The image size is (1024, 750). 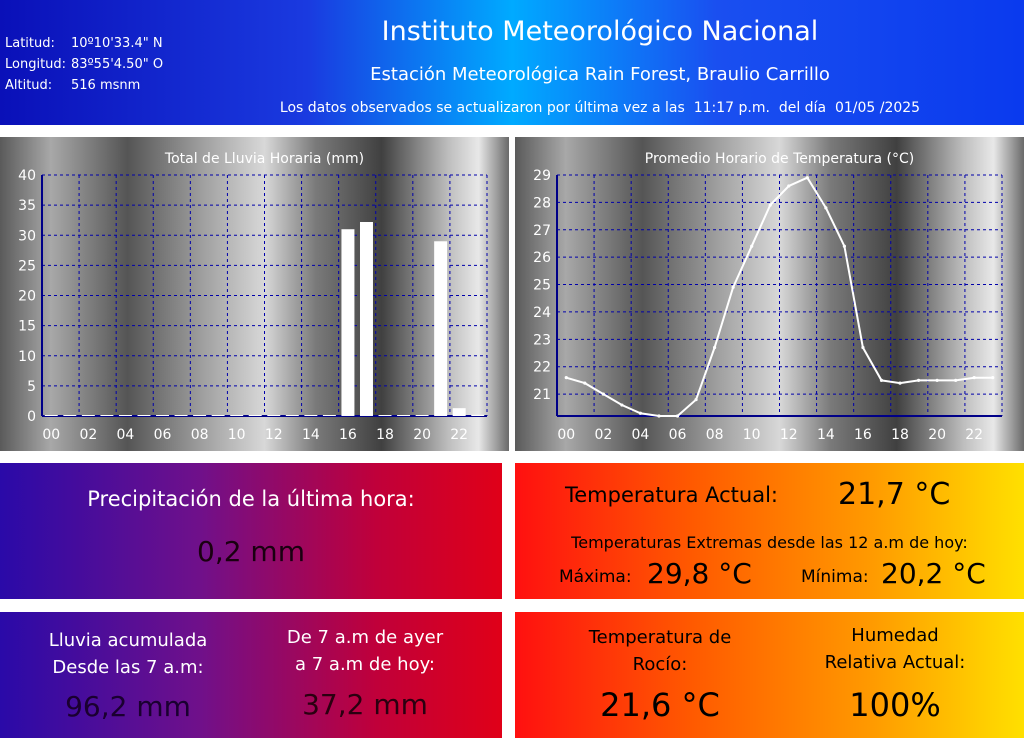 I want to click on current-temp-value: 21,7 °C, so click(x=894, y=494).